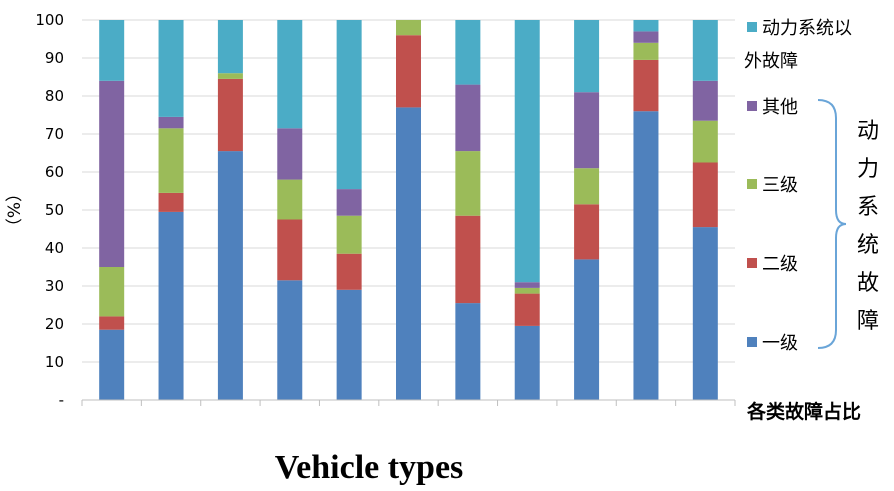 The width and height of the screenshot is (894, 491). I want to click on y-tick-label: 40, so click(54, 248).